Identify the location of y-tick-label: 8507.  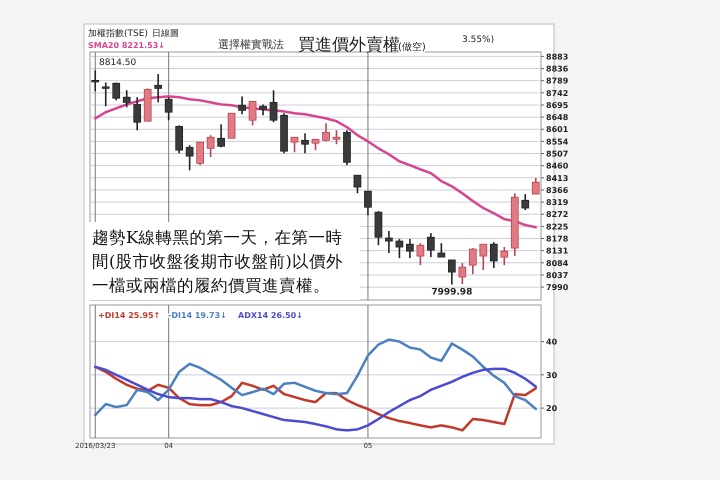
(557, 154).